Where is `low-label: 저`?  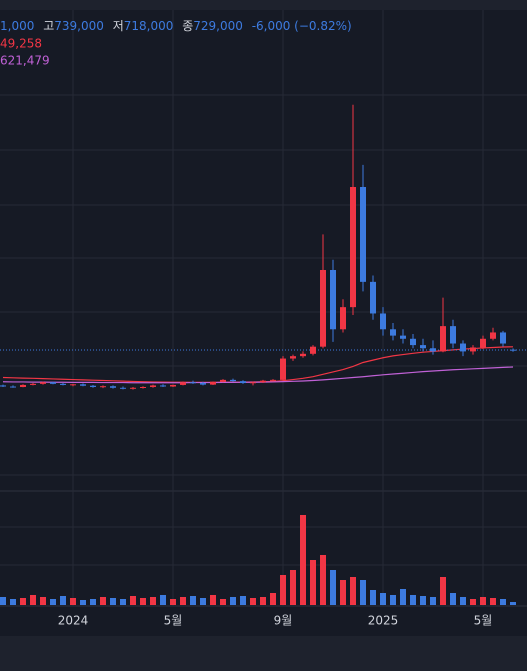 low-label: 저 is located at coordinates (118, 26).